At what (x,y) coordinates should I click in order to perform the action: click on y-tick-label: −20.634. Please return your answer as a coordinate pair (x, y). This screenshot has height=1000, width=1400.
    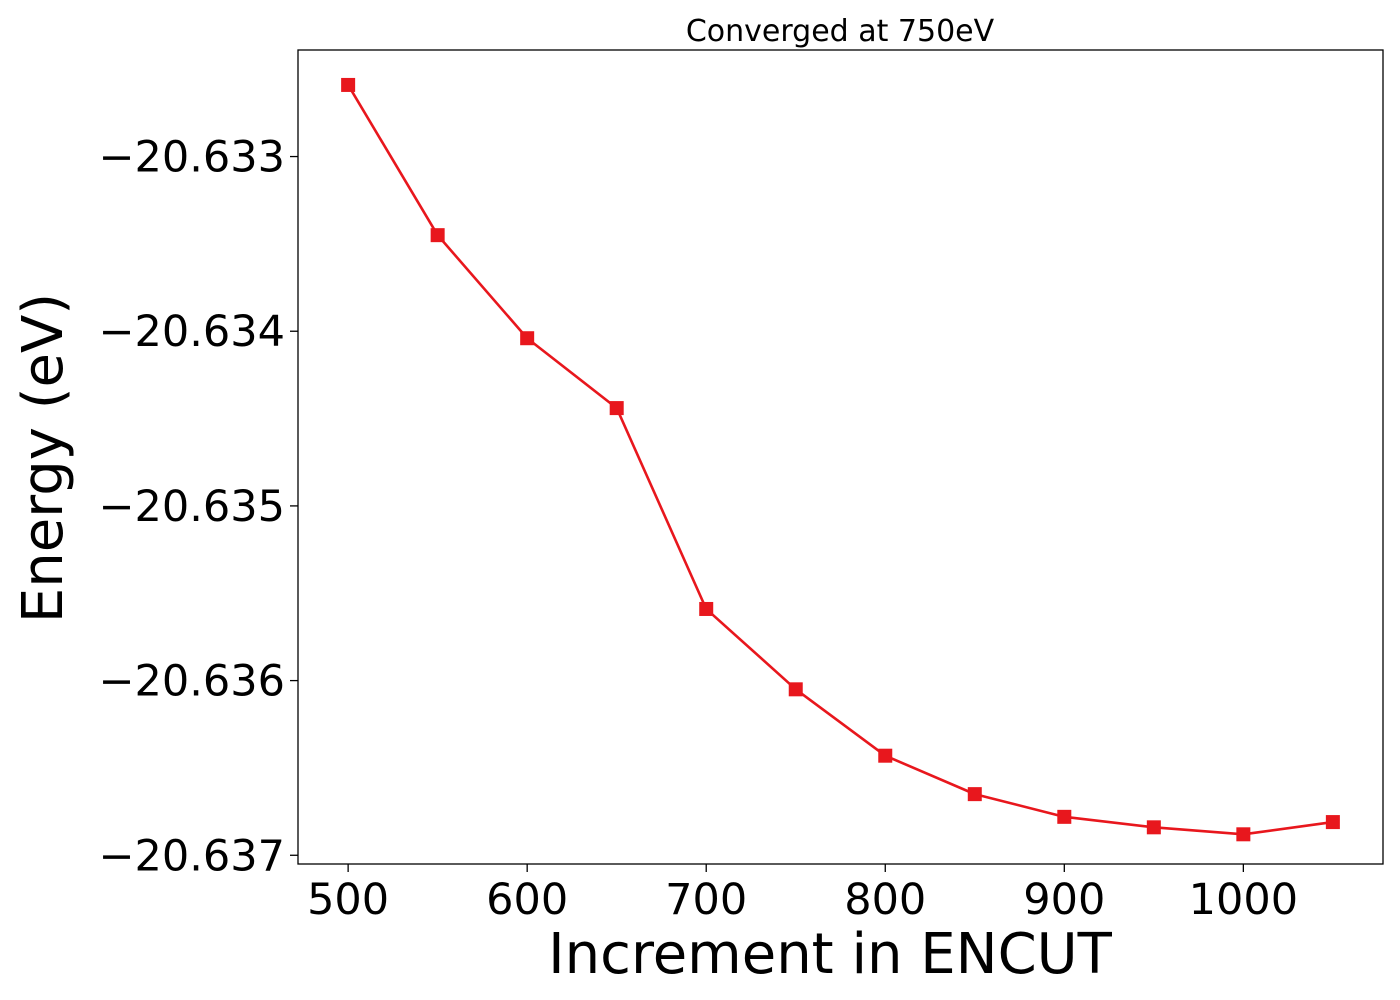
    Looking at the image, I should click on (192, 332).